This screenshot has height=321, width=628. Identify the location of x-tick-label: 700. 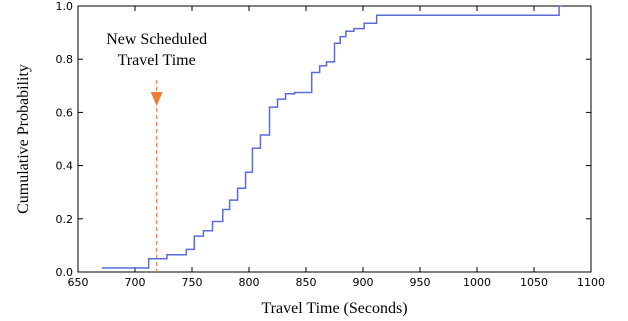
(135, 282).